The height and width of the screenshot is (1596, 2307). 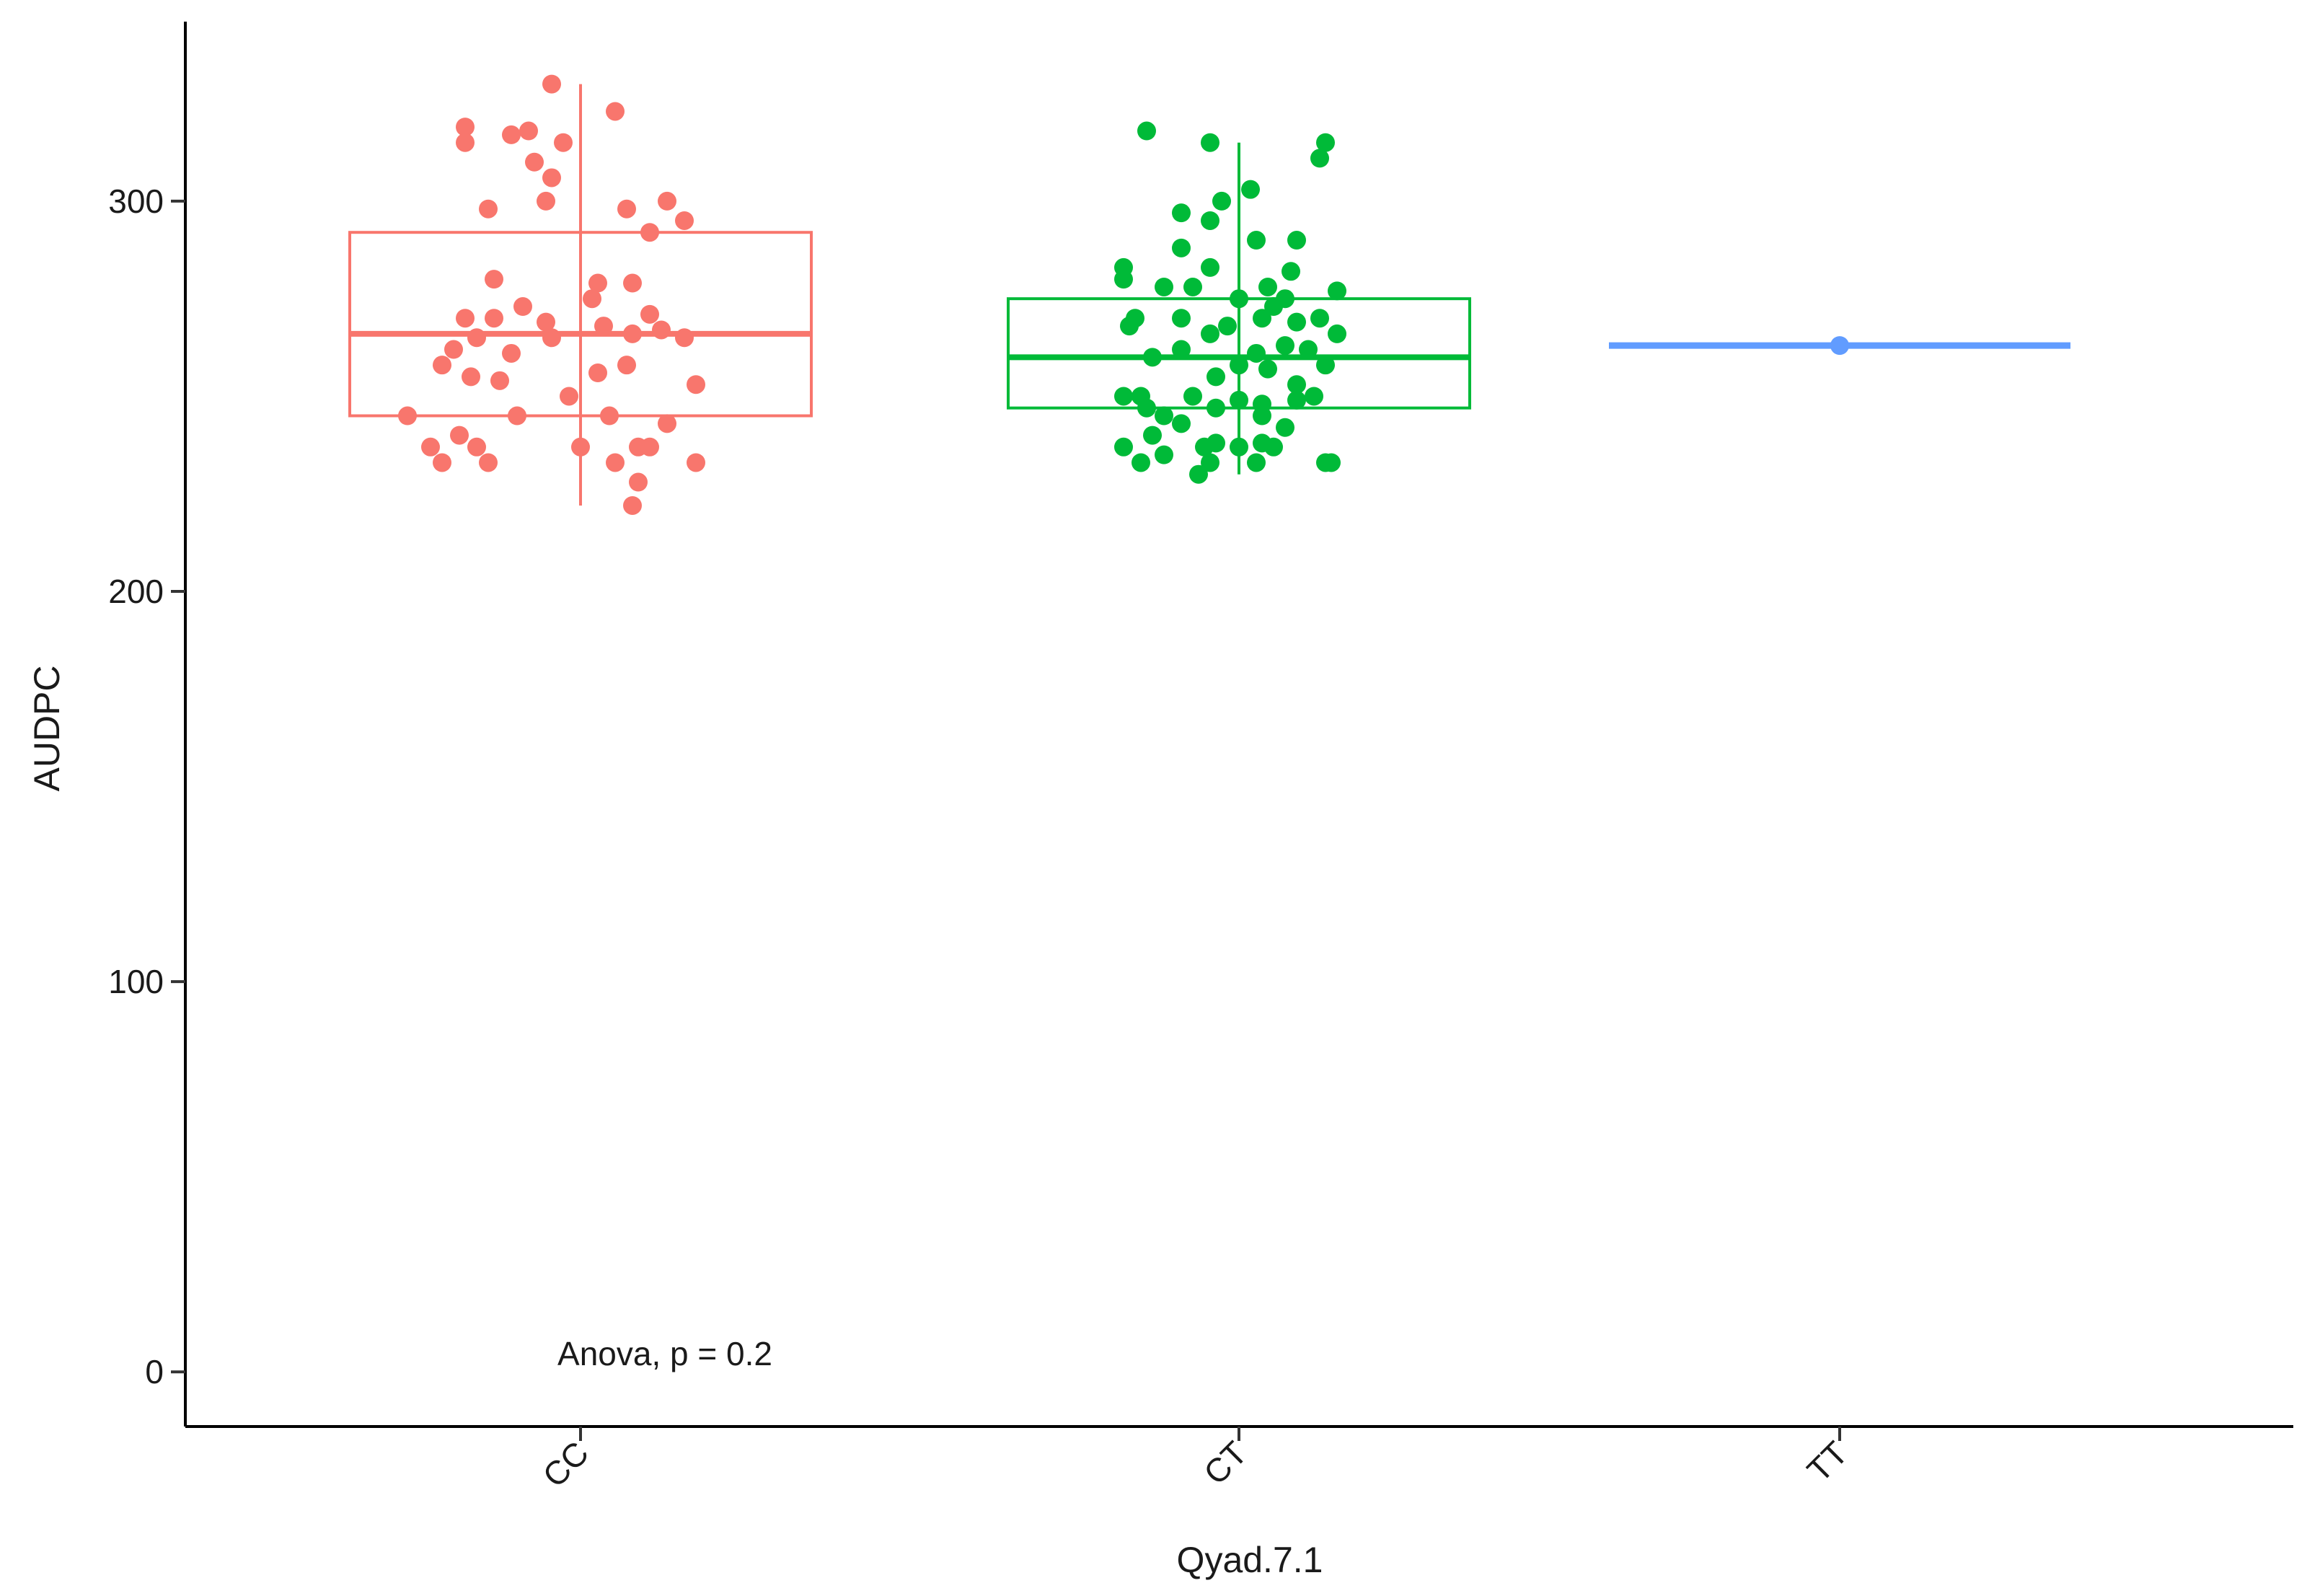 What do you see at coordinates (154, 1371) in the screenshot?
I see `y-tick-label: 0` at bounding box center [154, 1371].